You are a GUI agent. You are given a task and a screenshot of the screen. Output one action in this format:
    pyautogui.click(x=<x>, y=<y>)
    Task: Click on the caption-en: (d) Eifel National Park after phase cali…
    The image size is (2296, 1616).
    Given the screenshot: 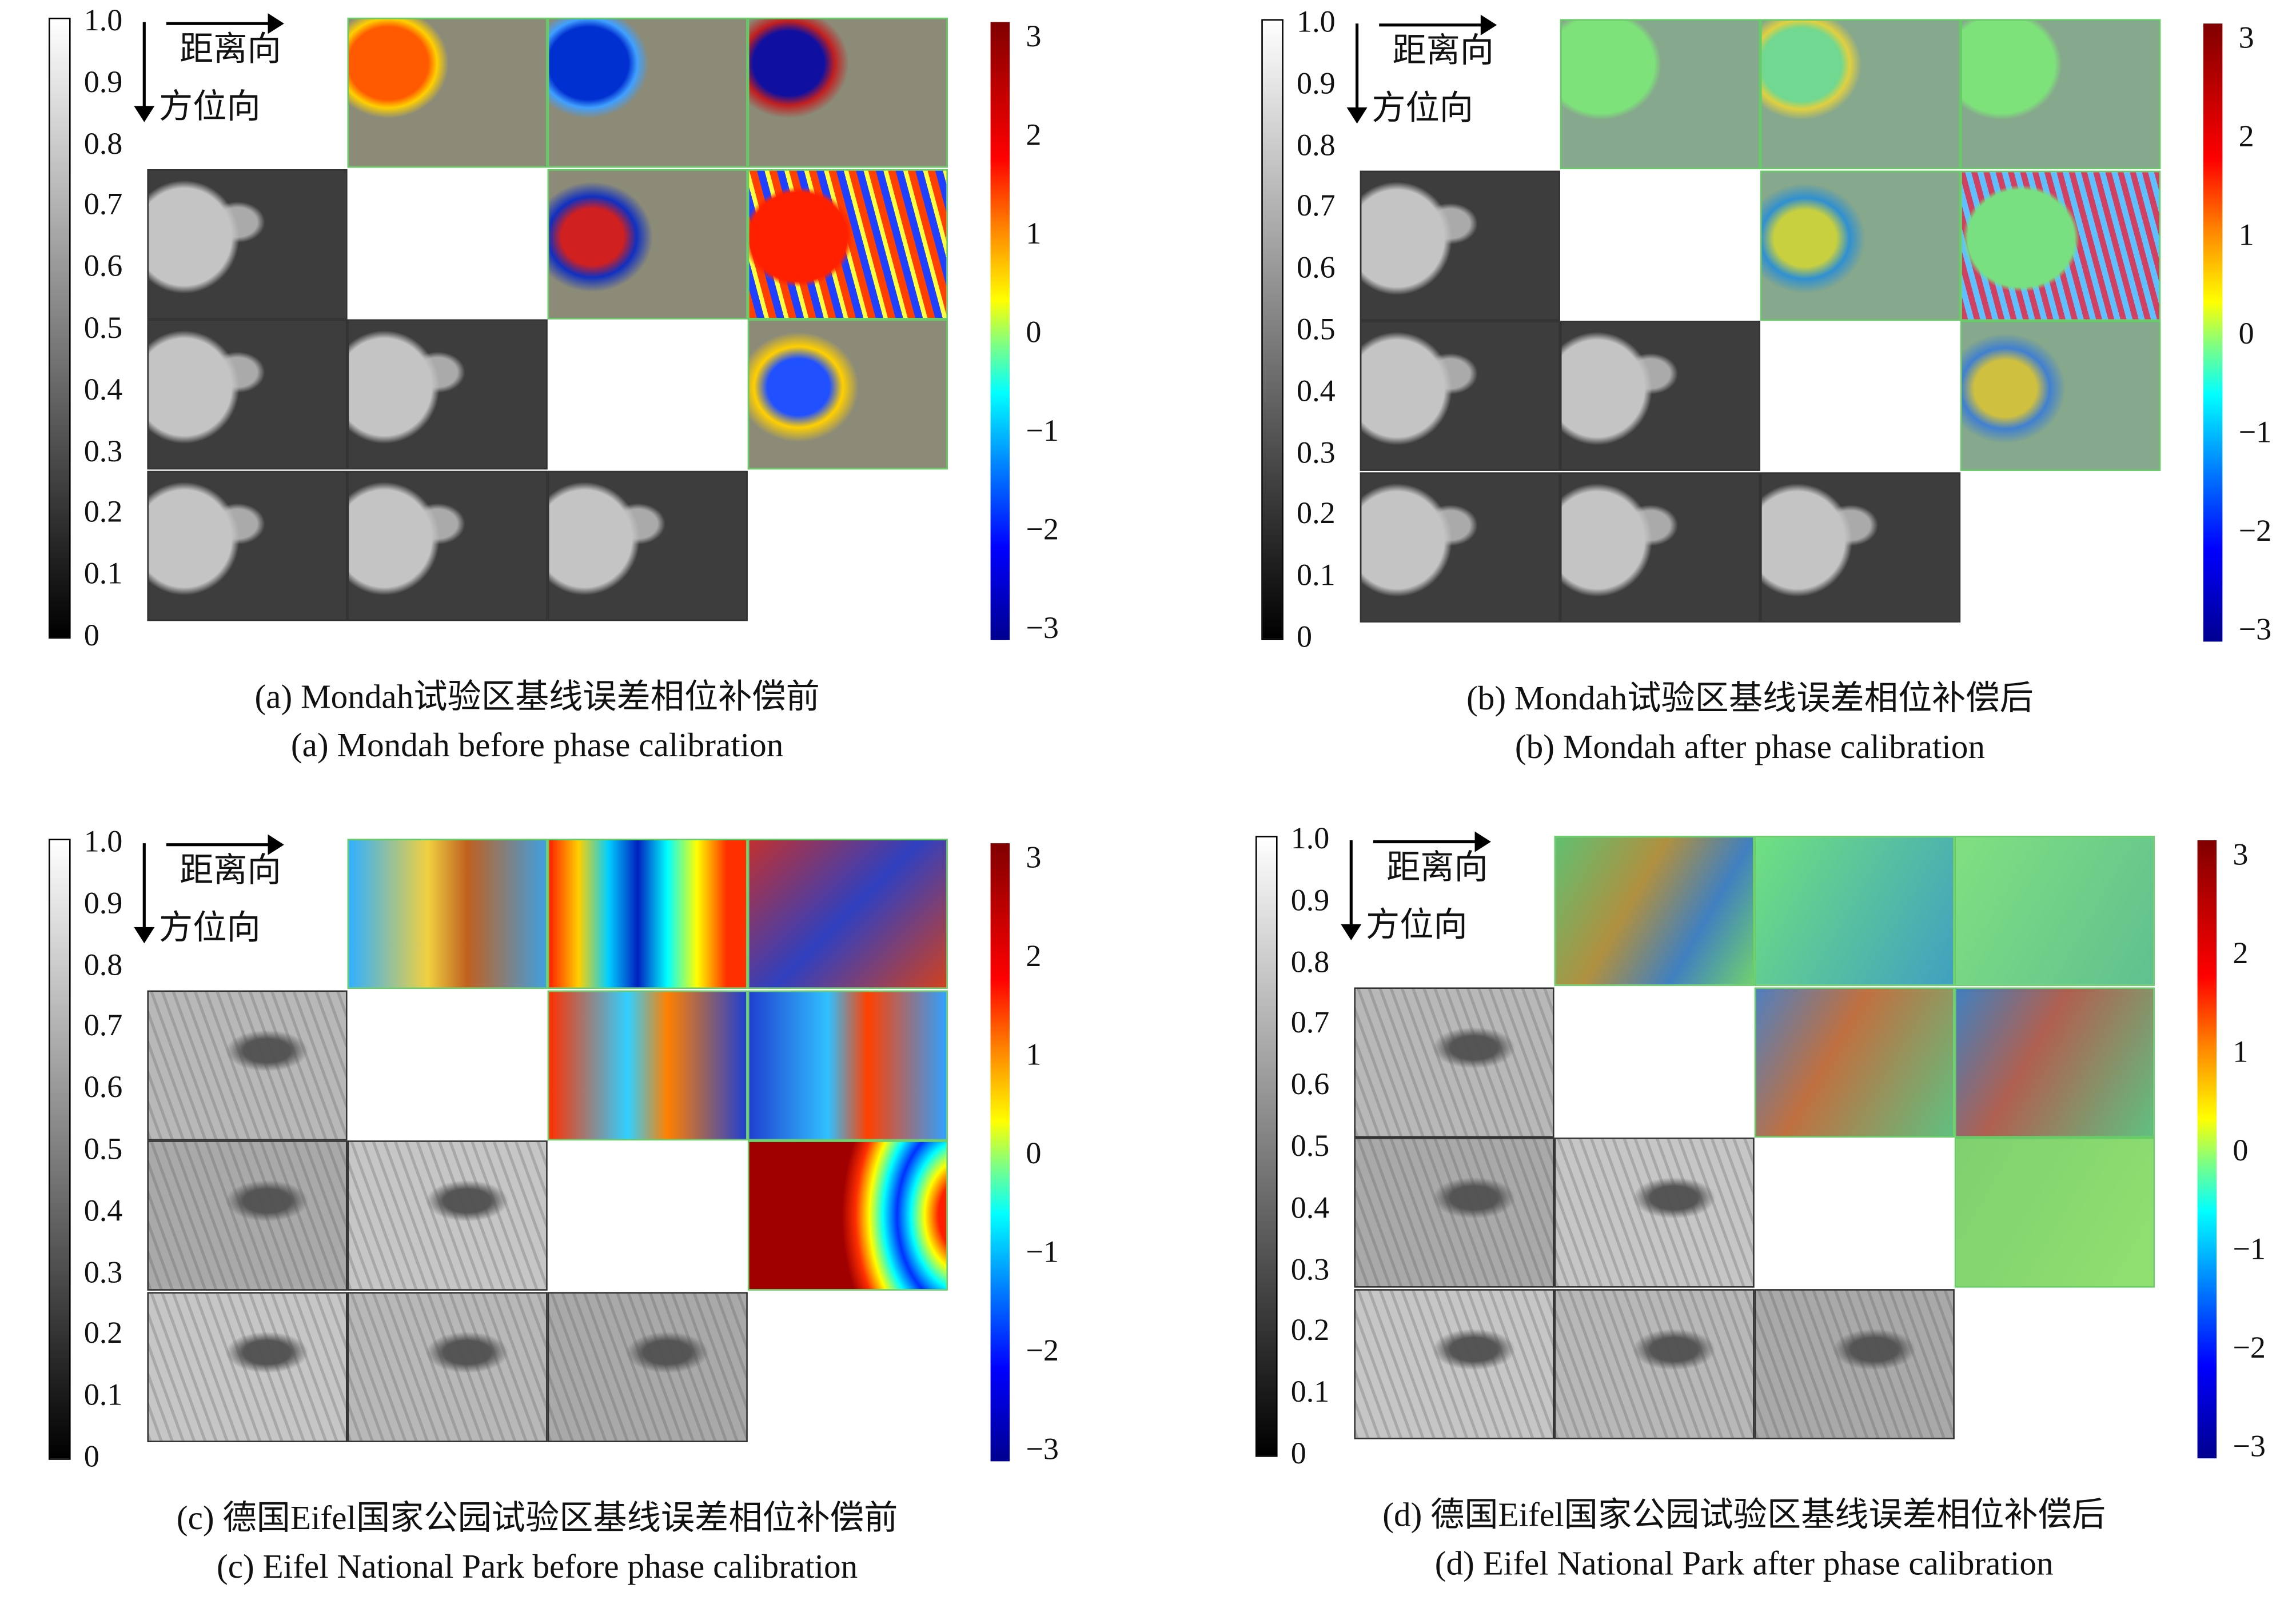 What is the action you would take?
    pyautogui.click(x=1744, y=1563)
    